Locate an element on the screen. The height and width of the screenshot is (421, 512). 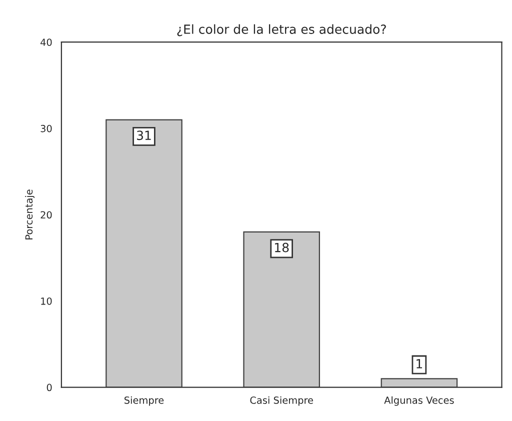
x-tick-label: Algunas Veces is located at coordinates (419, 401).